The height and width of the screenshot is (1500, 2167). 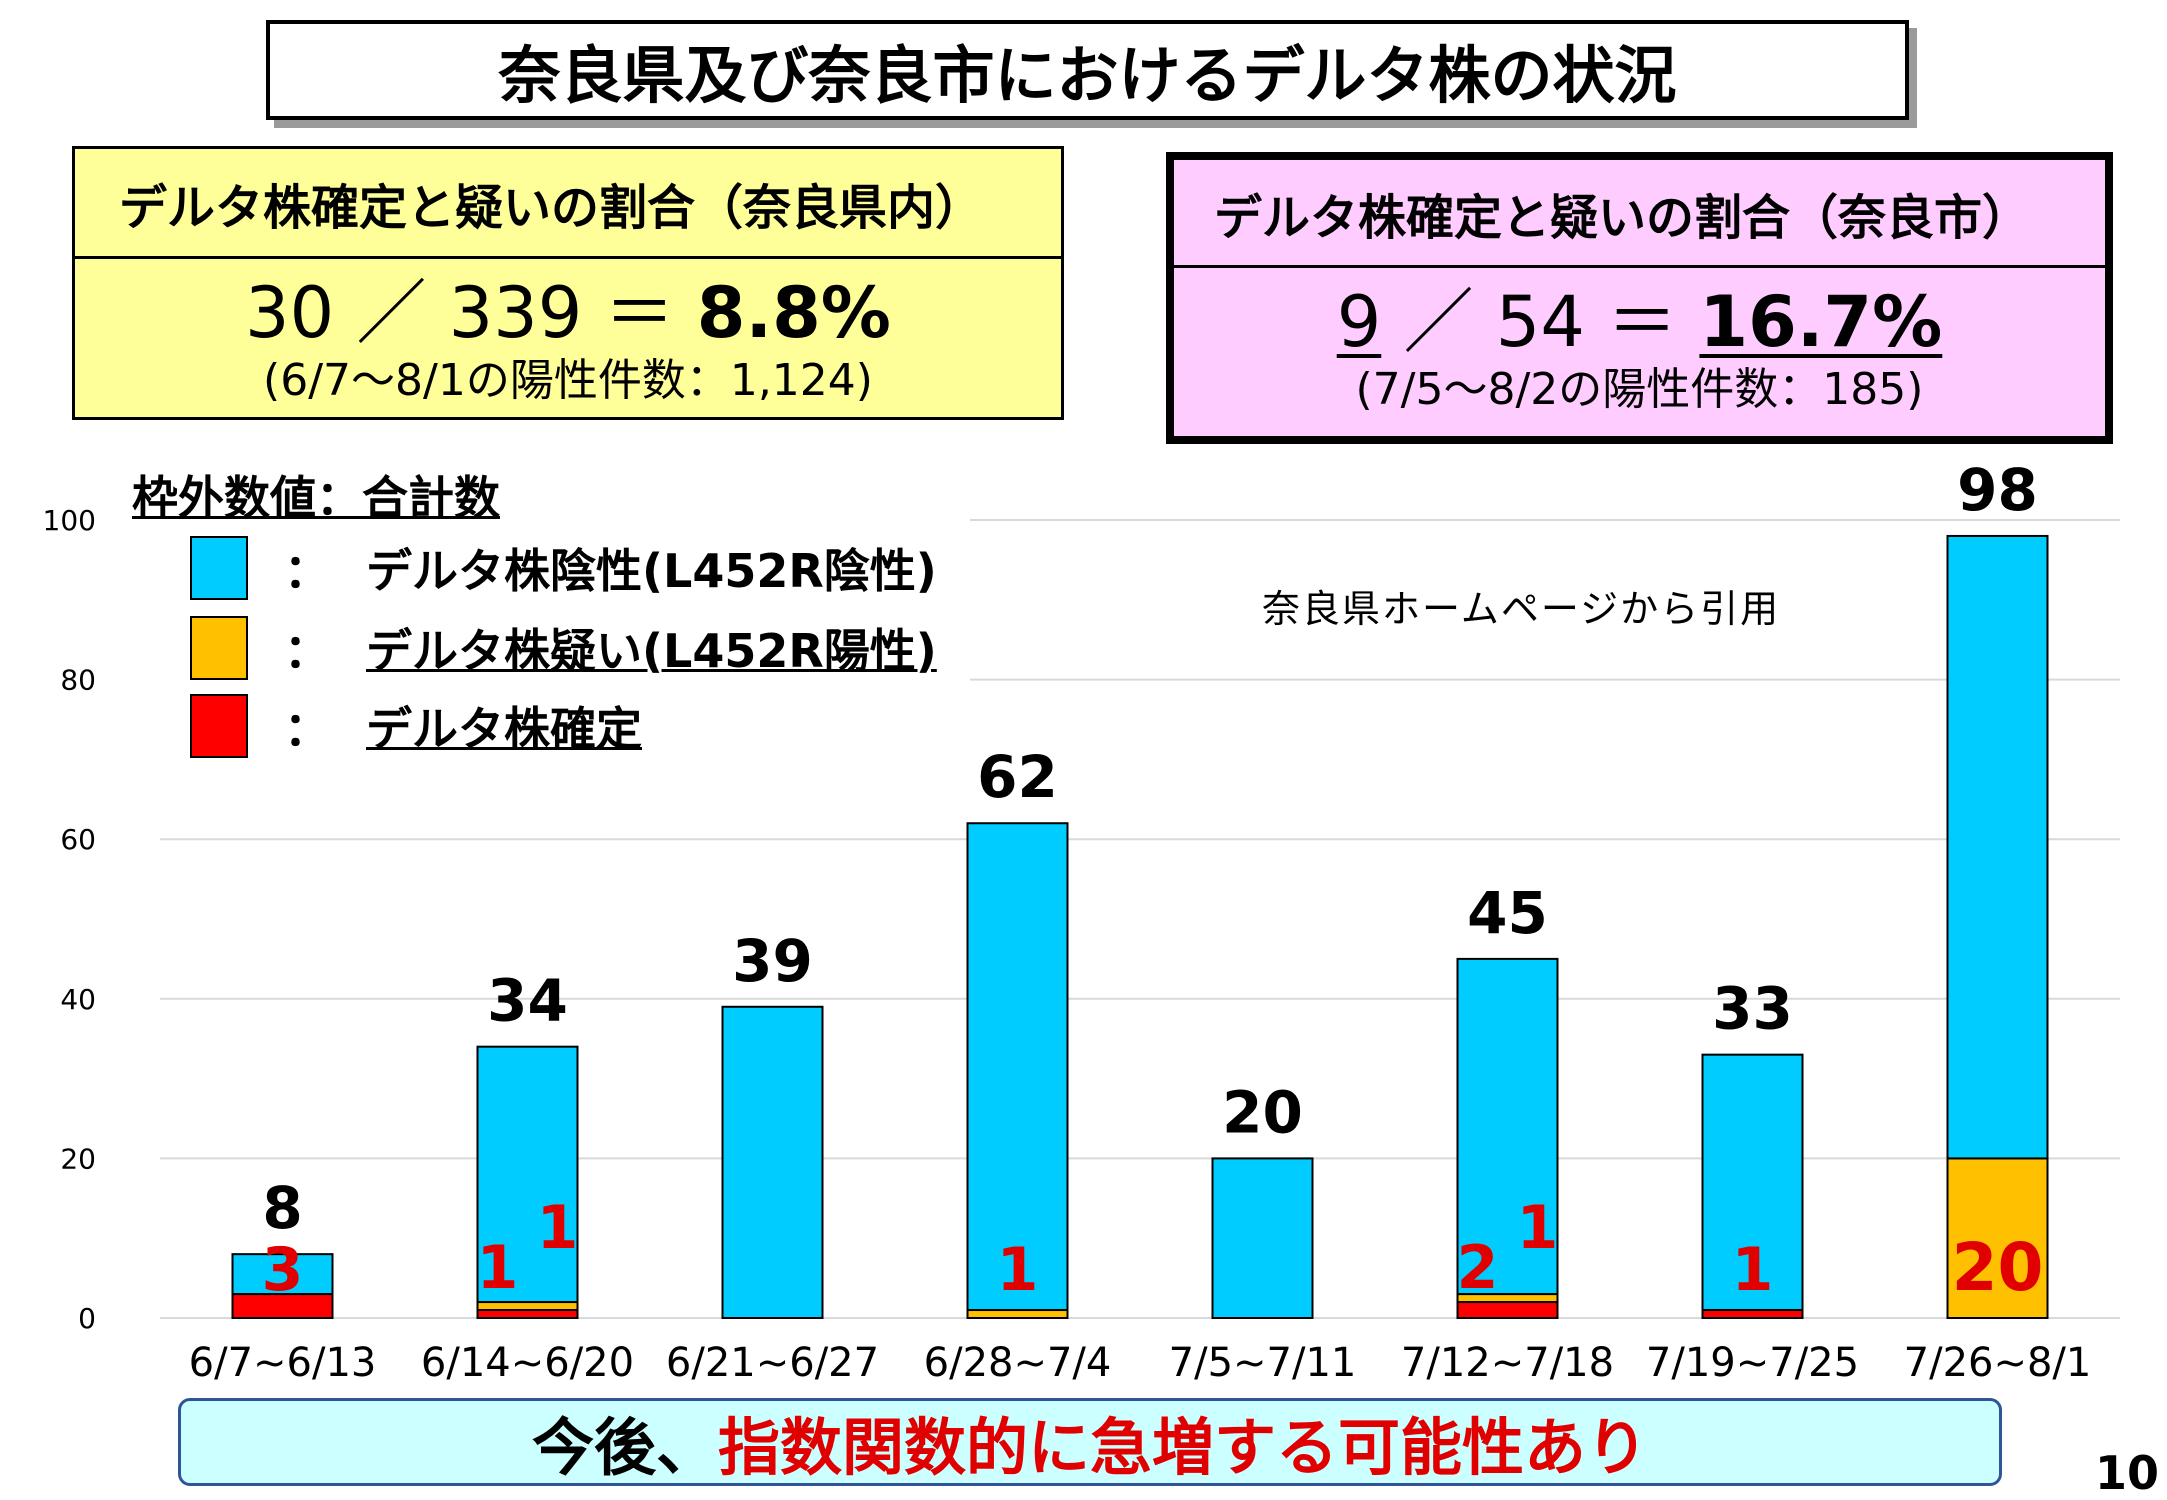 What do you see at coordinates (793, 313) in the screenshot?
I see `prefecture-percent: 8.8%` at bounding box center [793, 313].